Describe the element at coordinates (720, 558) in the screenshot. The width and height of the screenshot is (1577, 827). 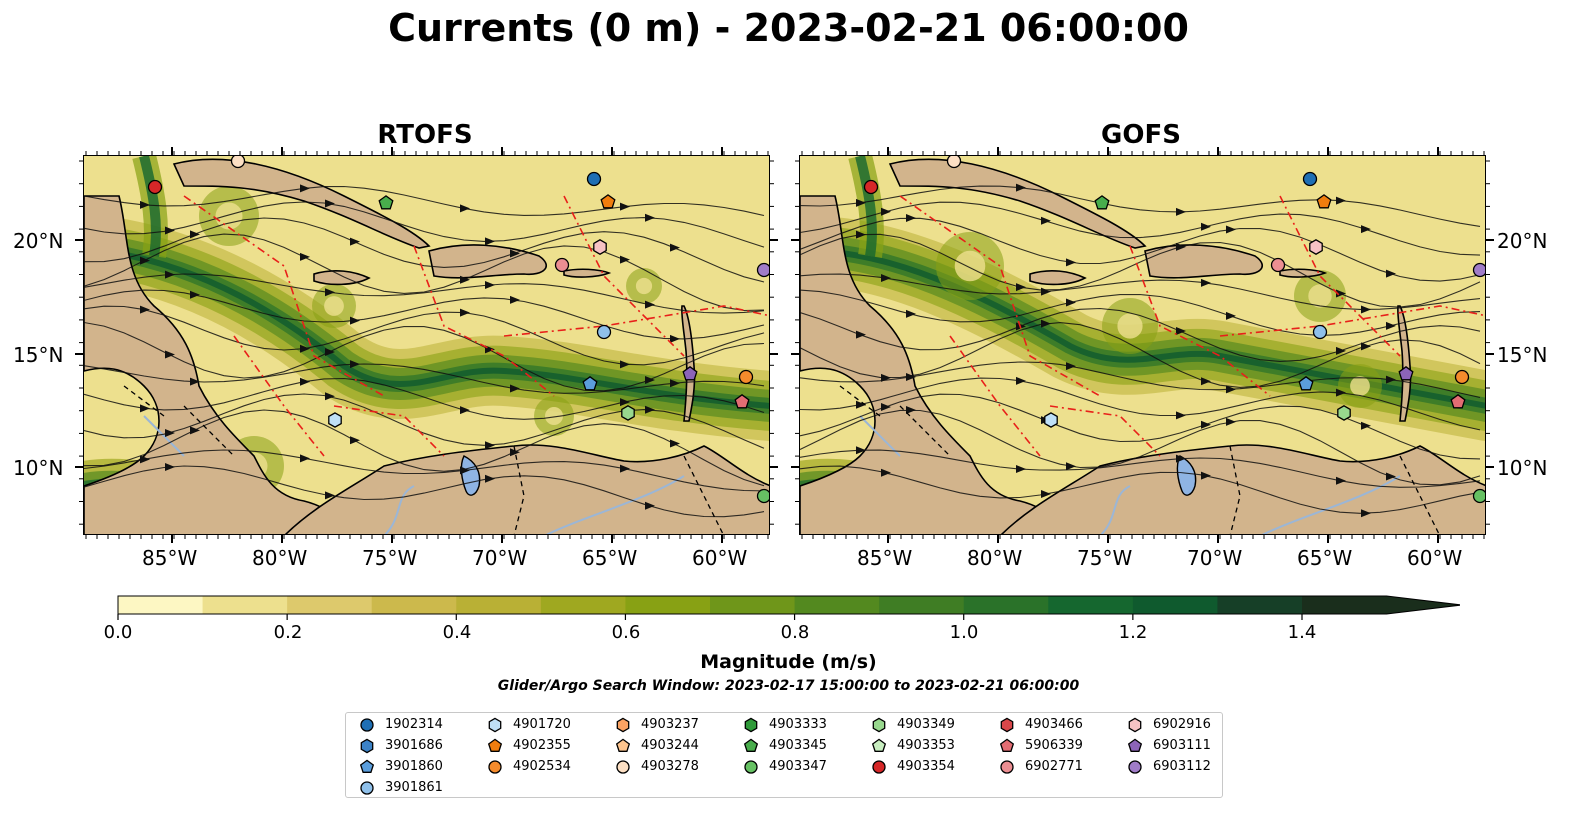
I see `lon-label-60w-rtofs: 60°W` at that location.